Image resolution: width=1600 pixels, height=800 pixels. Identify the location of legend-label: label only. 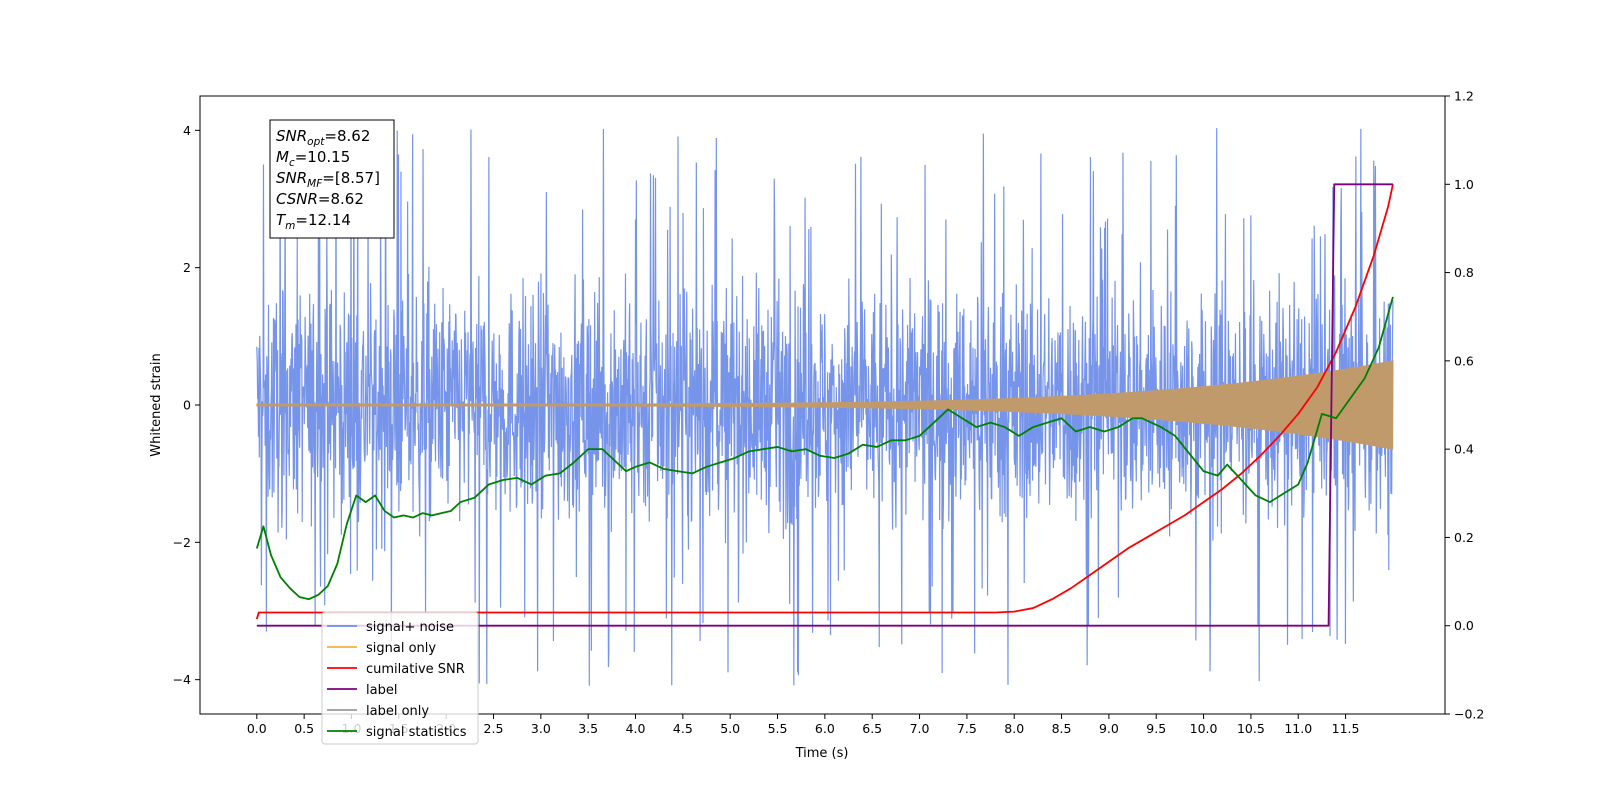
(397, 711).